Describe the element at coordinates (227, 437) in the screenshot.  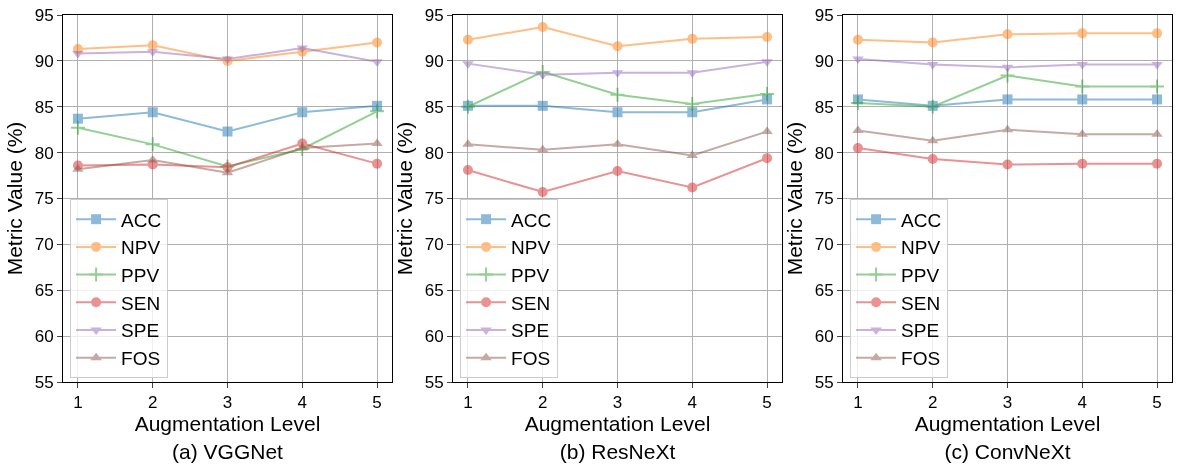
I see `x-axis-title: Augmentation Level (a) VGGNet` at that location.